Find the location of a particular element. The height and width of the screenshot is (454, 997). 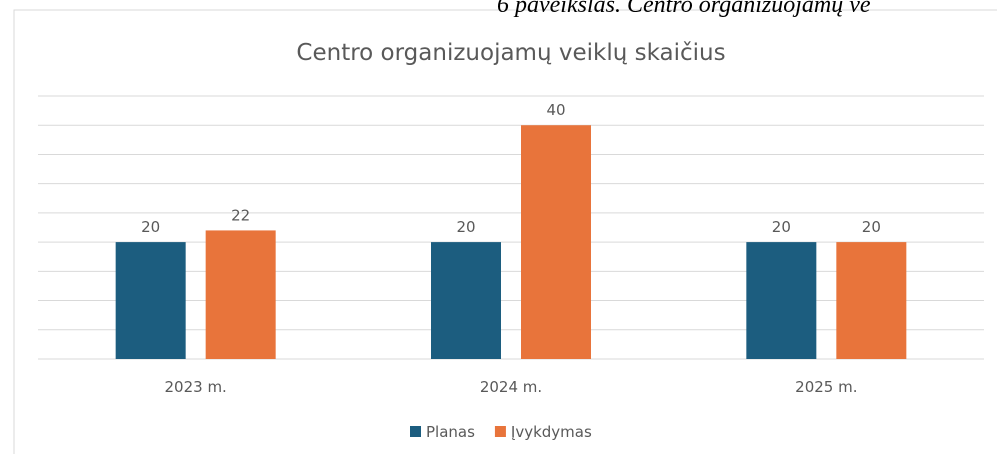

caption: 6 paveikslas. Centro organizuojamų ve is located at coordinates (684, 9).